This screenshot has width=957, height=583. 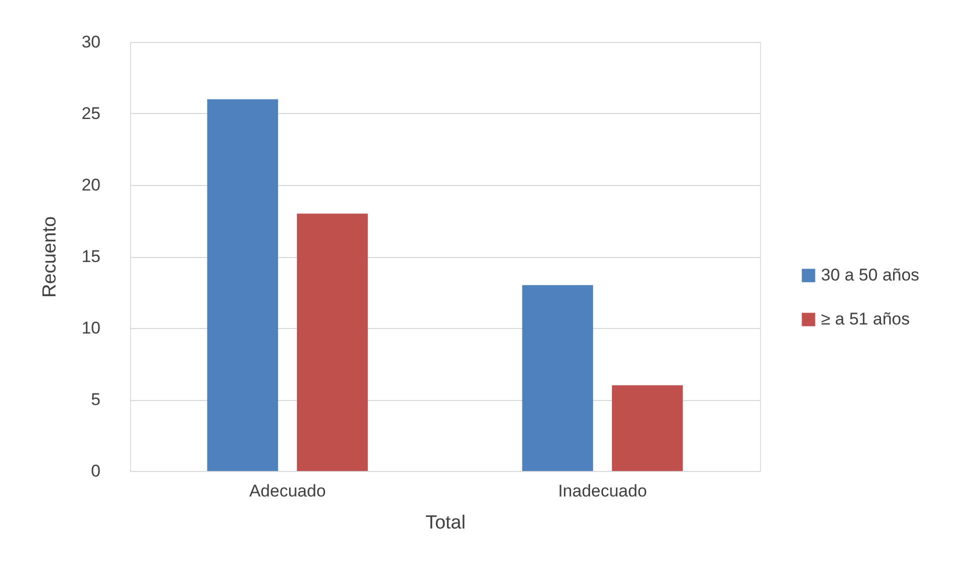 I want to click on legend-label: 30 a 50 años, so click(x=870, y=275).